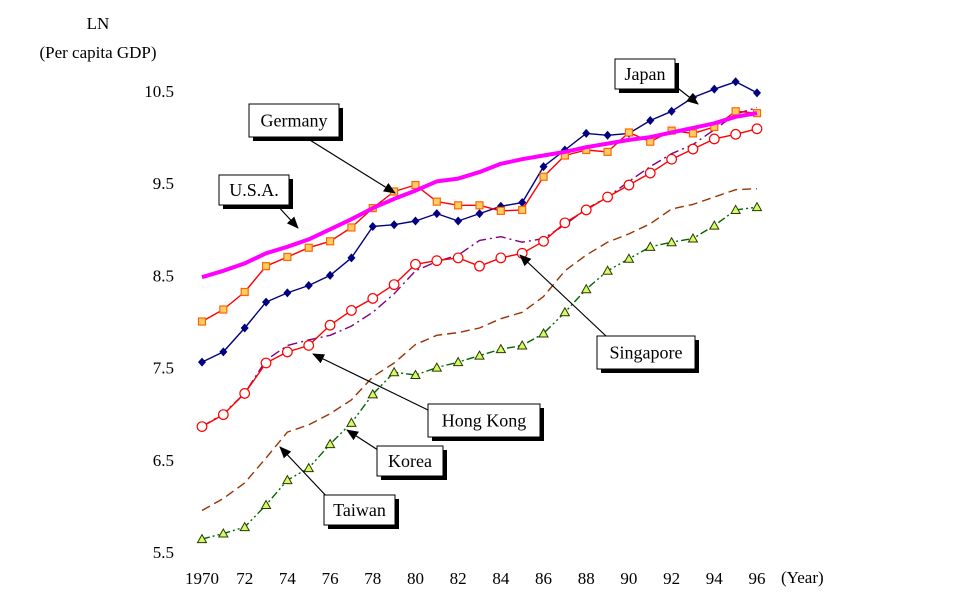 This screenshot has height=603, width=969. I want to click on callout-korea: Korea, so click(396, 454).